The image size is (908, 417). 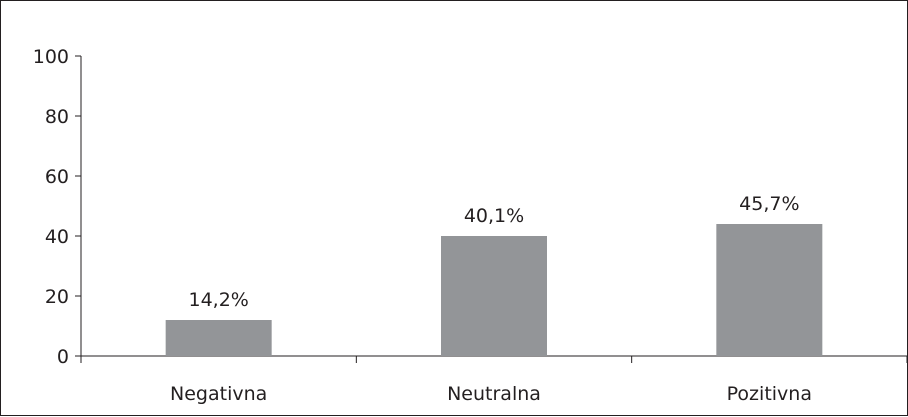 What do you see at coordinates (494, 394) in the screenshot?
I see `x-category-label: Neutralna` at bounding box center [494, 394].